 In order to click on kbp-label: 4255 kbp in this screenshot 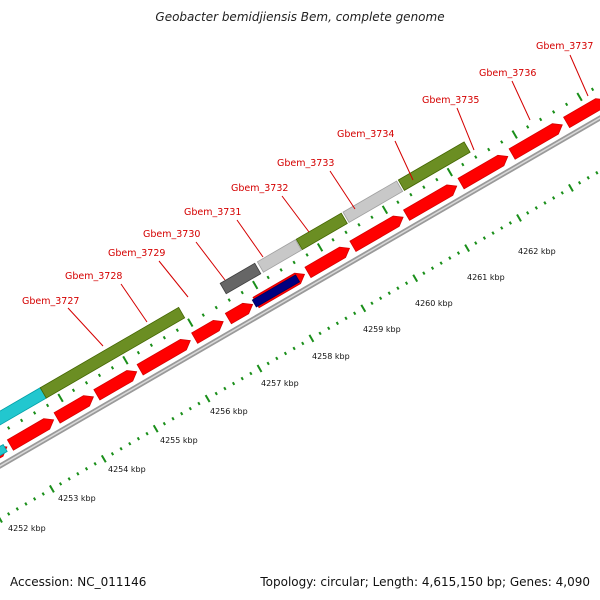, I will do `click(179, 440)`.